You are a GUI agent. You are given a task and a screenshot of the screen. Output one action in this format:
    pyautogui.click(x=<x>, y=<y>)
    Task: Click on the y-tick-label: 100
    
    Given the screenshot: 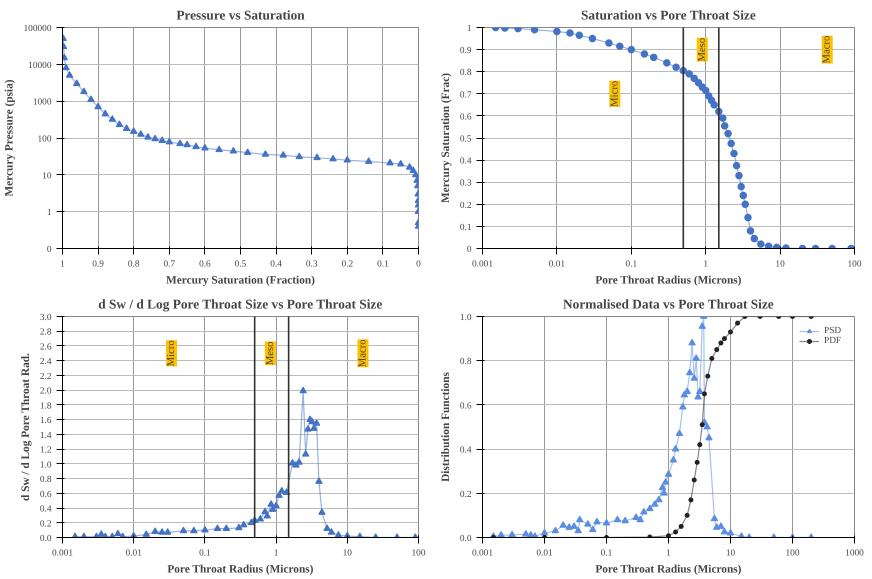 What is the action you would take?
    pyautogui.click(x=45, y=139)
    